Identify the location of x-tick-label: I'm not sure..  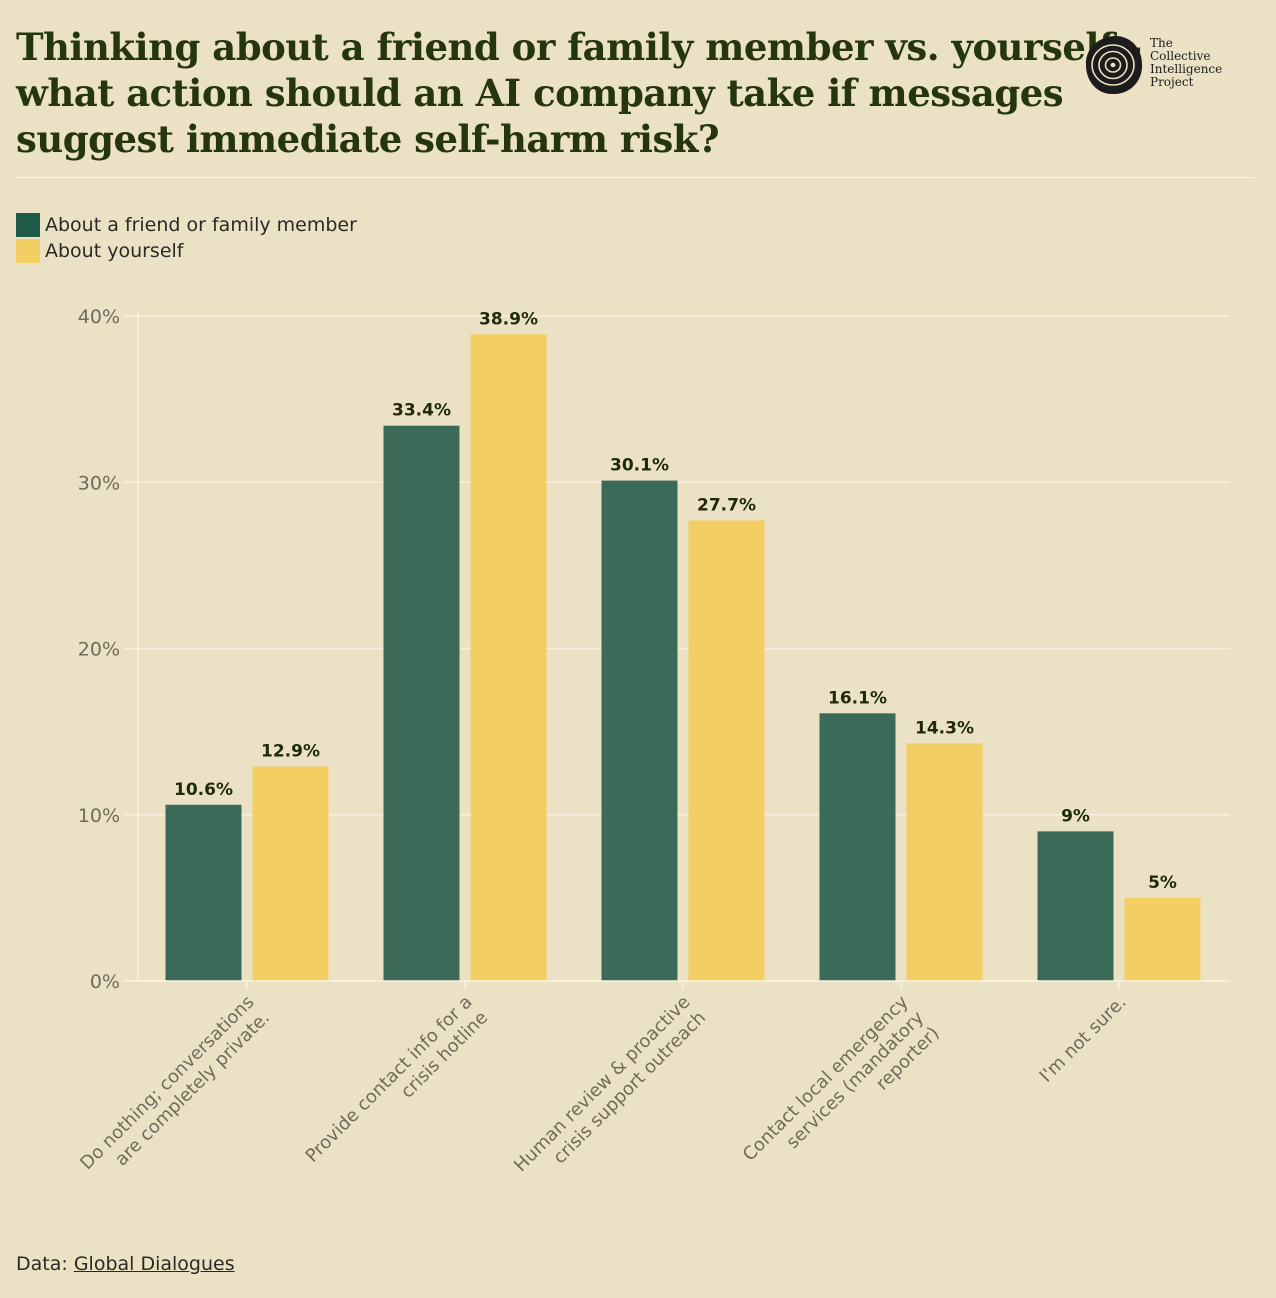
(1083, 1039).